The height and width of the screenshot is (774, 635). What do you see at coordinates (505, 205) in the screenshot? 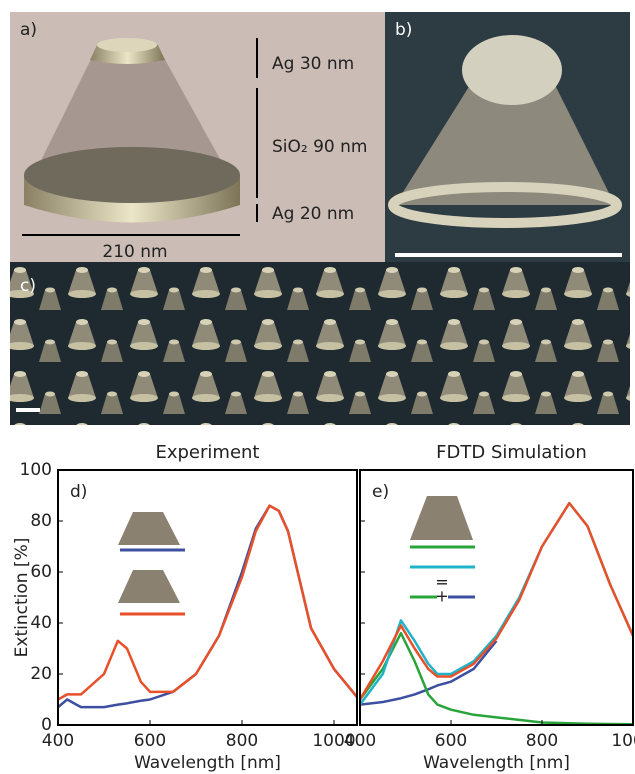
I see `sem-base` at bounding box center [505, 205].